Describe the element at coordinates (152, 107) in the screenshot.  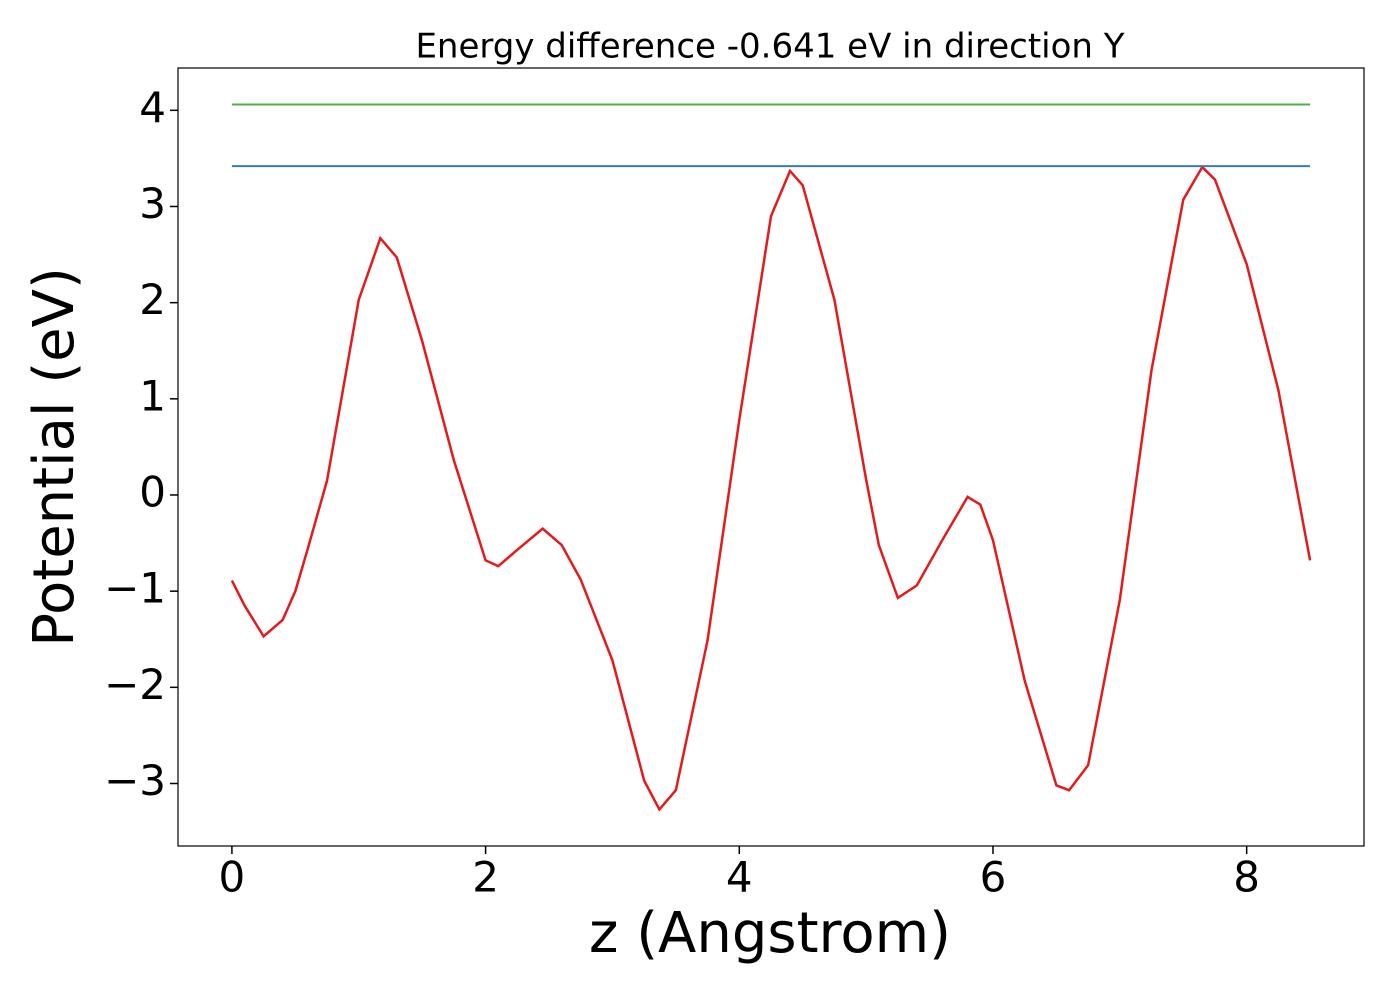
I see `y-tick-label: 4` at that location.